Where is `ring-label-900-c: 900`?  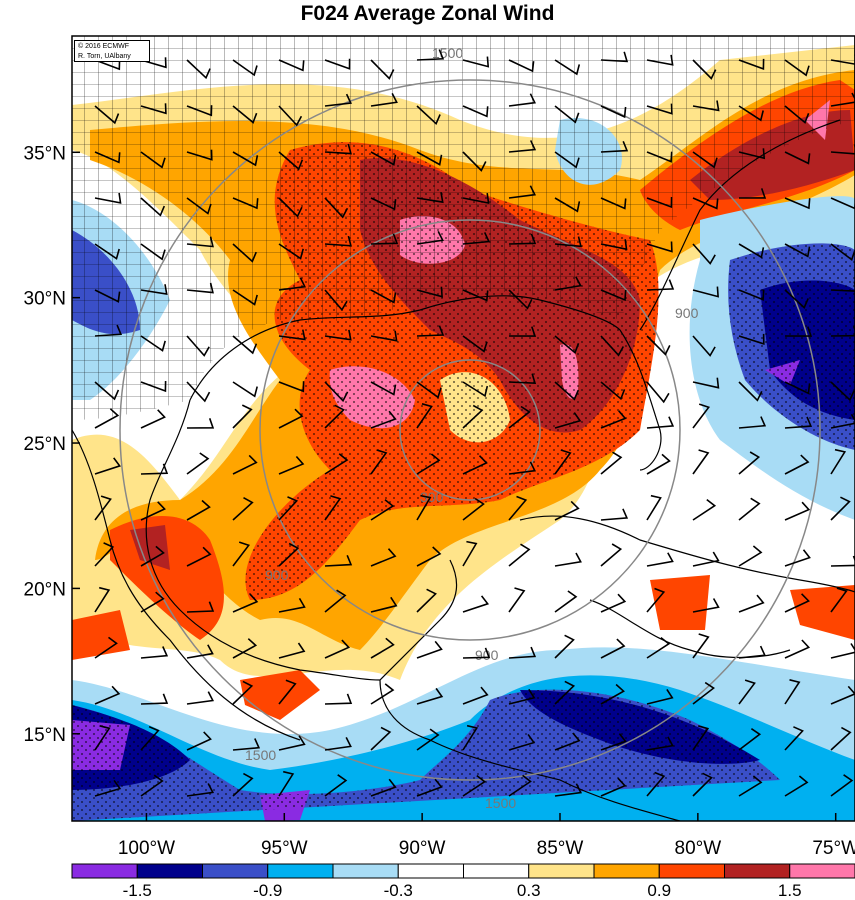 ring-label-900-c: 900 is located at coordinates (687, 313).